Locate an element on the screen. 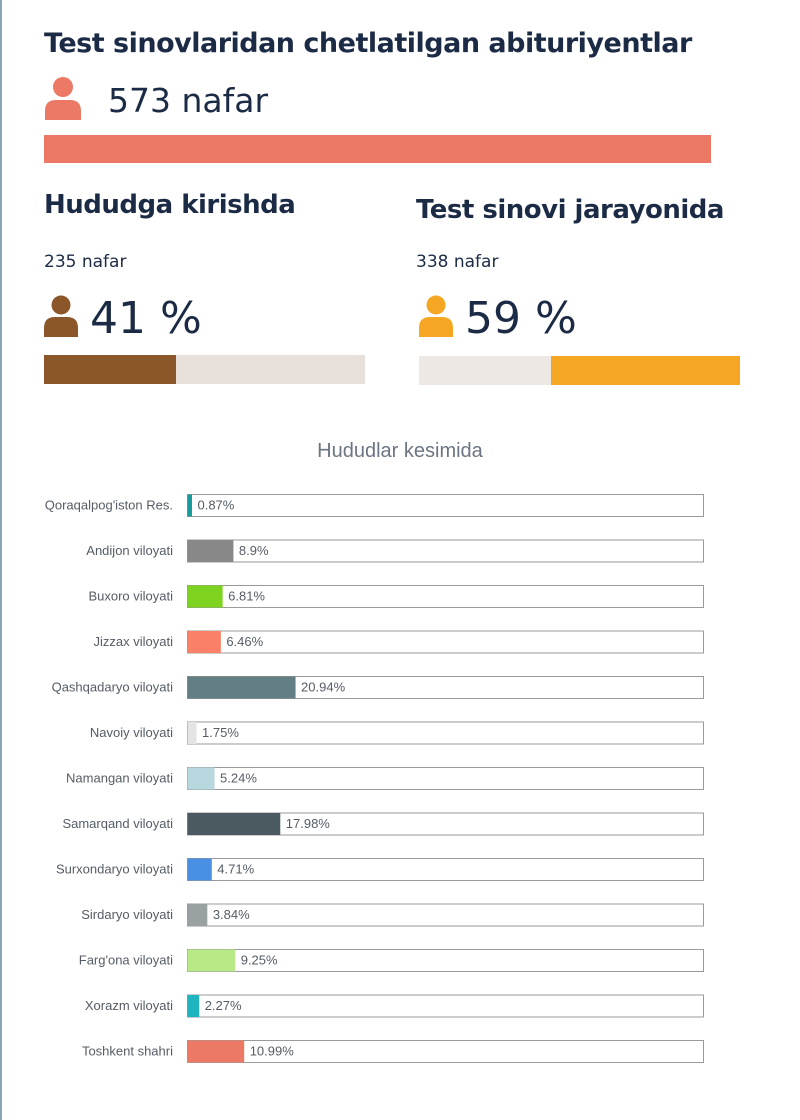 The height and width of the screenshot is (1120, 800). value-label: 4.71% is located at coordinates (235, 869).